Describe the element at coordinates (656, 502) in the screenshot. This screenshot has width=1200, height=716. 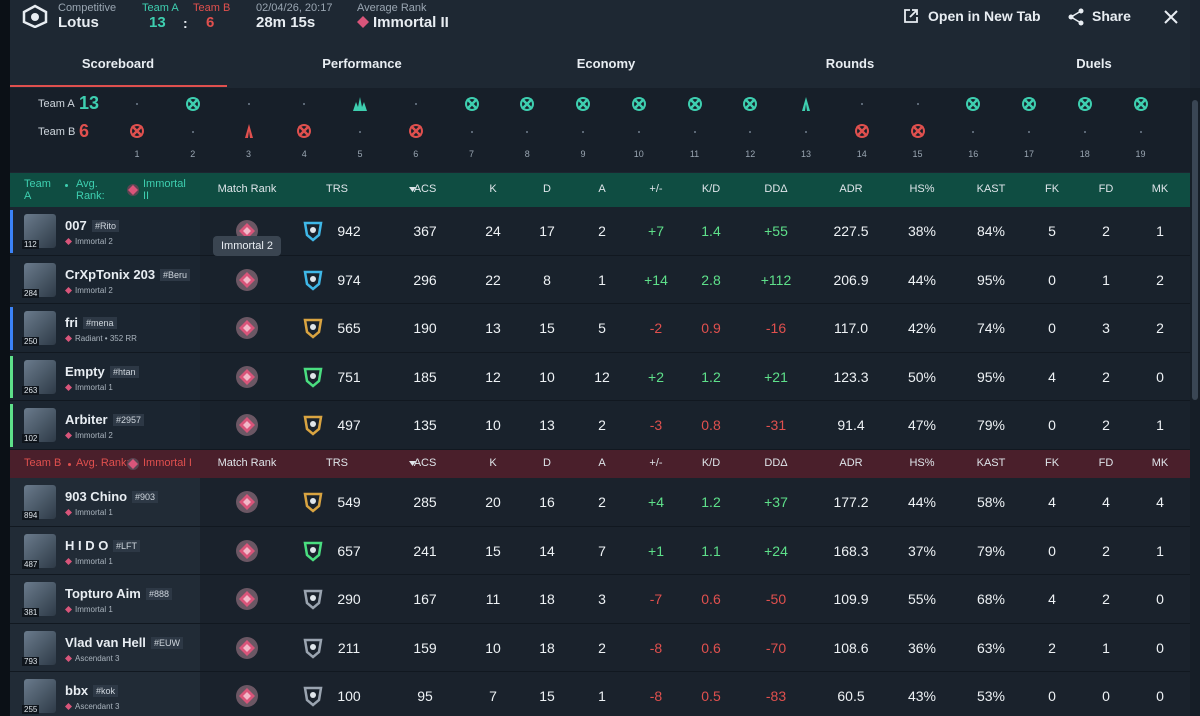
I see `stat: +4` at that location.